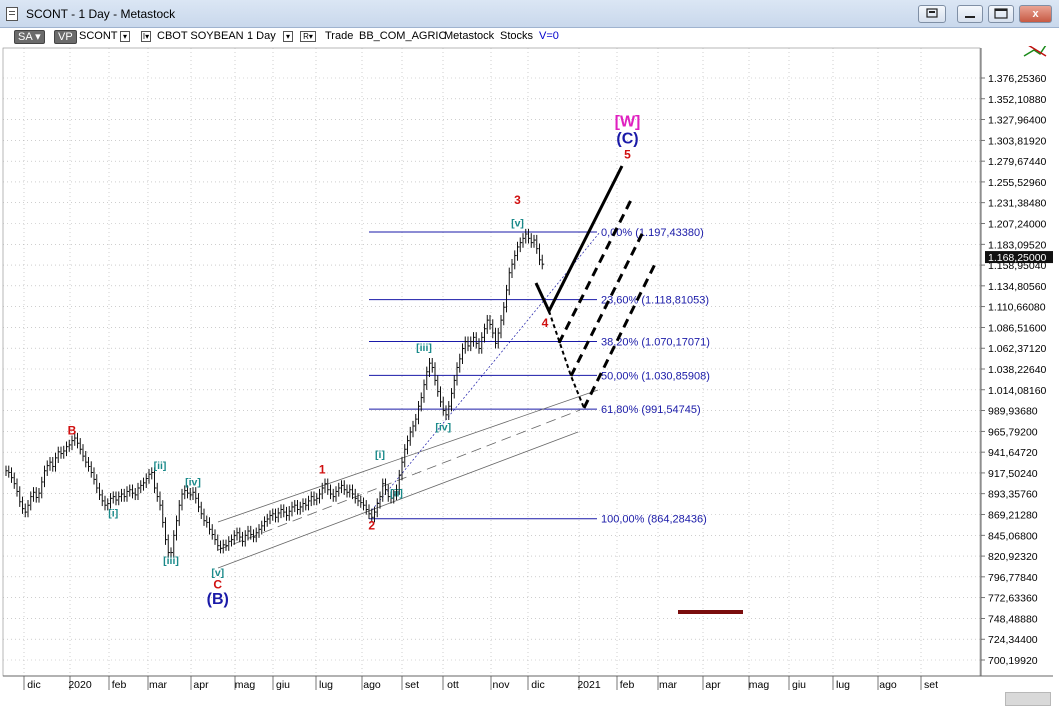  I want to click on volume-label: V=0, so click(549, 36).